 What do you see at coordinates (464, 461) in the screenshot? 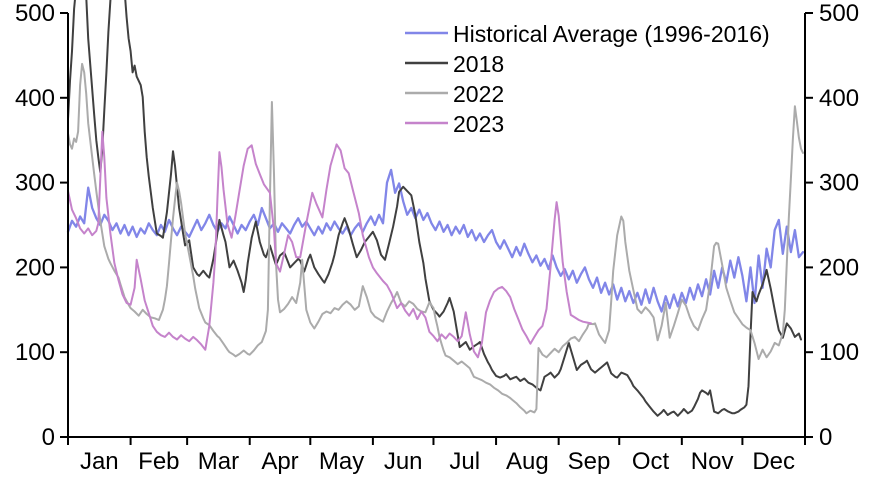
I see `month-label: Jul` at bounding box center [464, 461].